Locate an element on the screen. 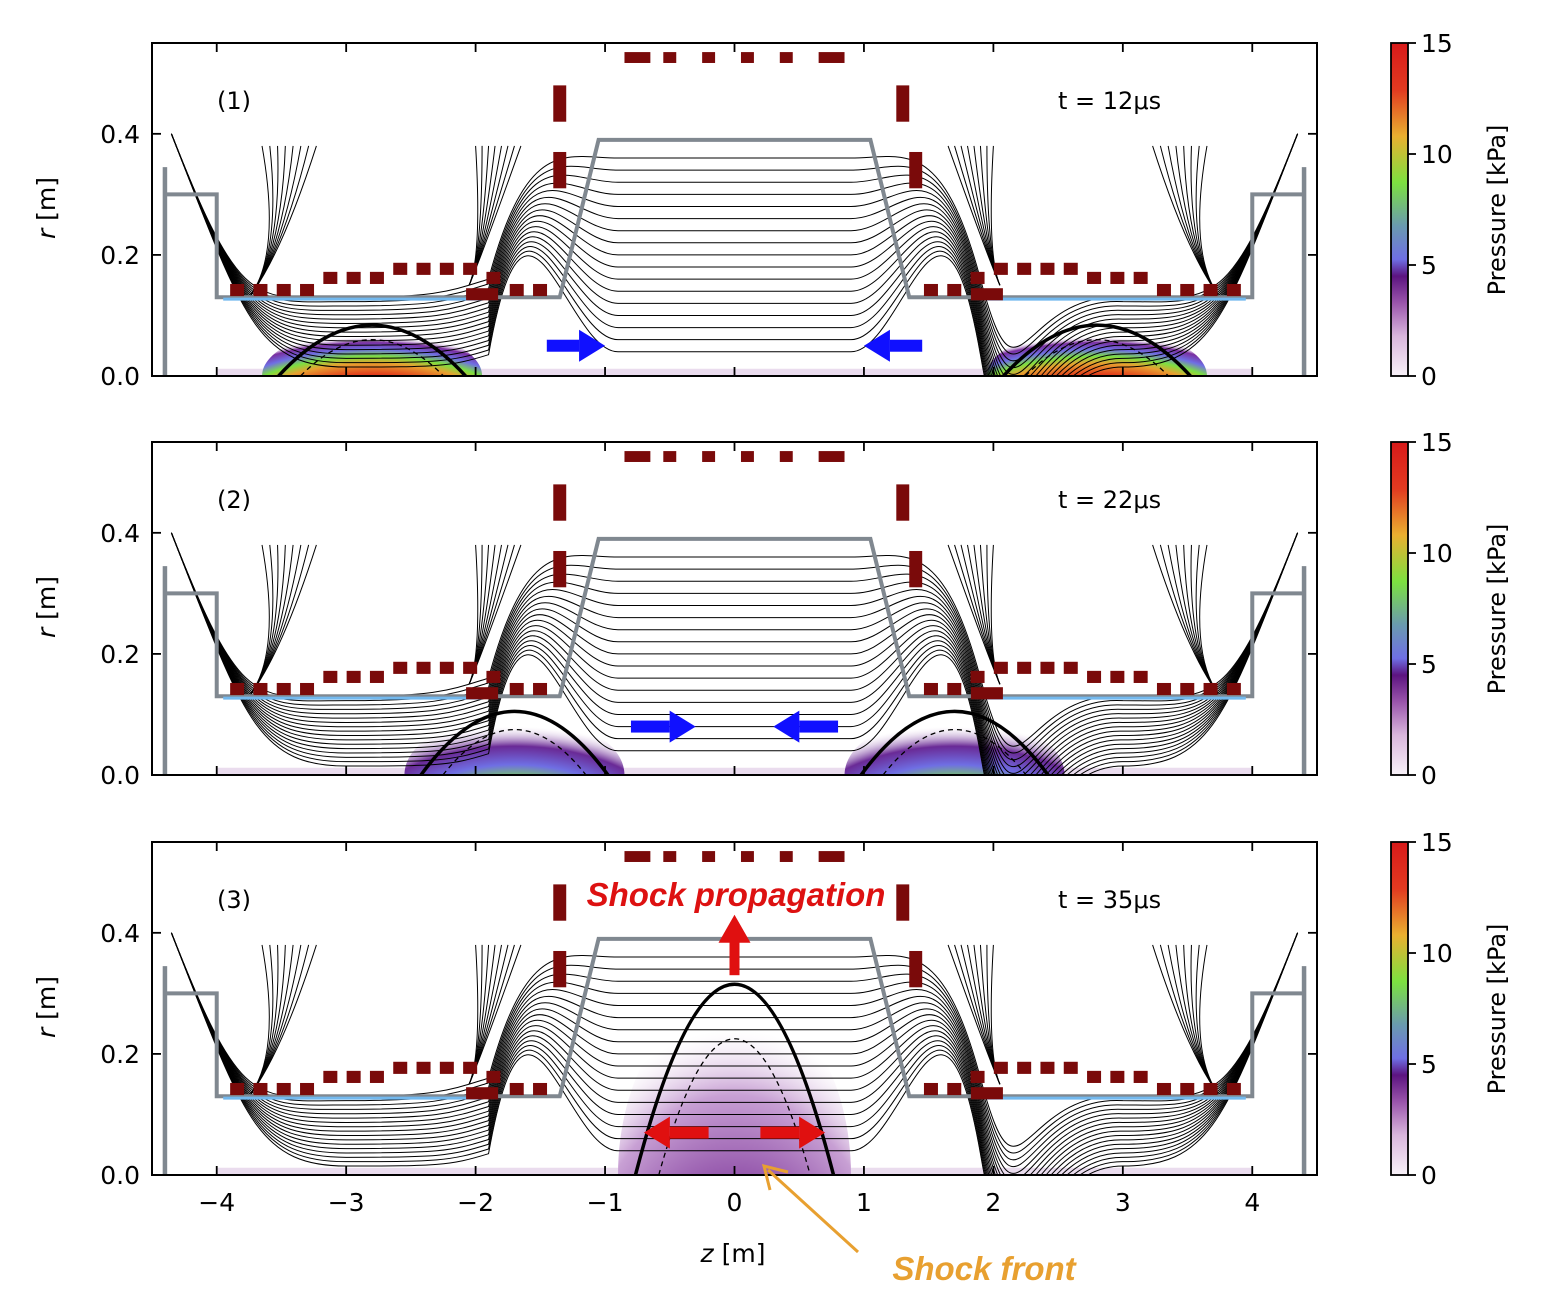 The height and width of the screenshot is (1306, 1543). x-tick-label: 0 is located at coordinates (735, 1202).